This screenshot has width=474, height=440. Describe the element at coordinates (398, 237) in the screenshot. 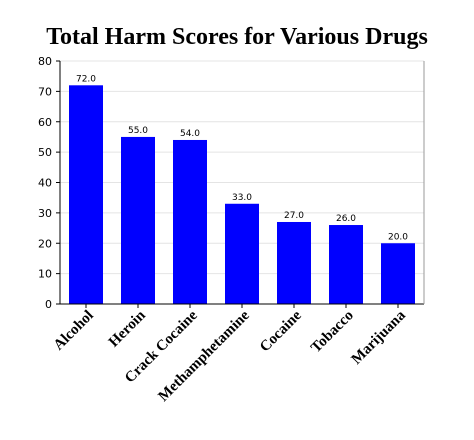

I see `data-label: 20.0` at that location.